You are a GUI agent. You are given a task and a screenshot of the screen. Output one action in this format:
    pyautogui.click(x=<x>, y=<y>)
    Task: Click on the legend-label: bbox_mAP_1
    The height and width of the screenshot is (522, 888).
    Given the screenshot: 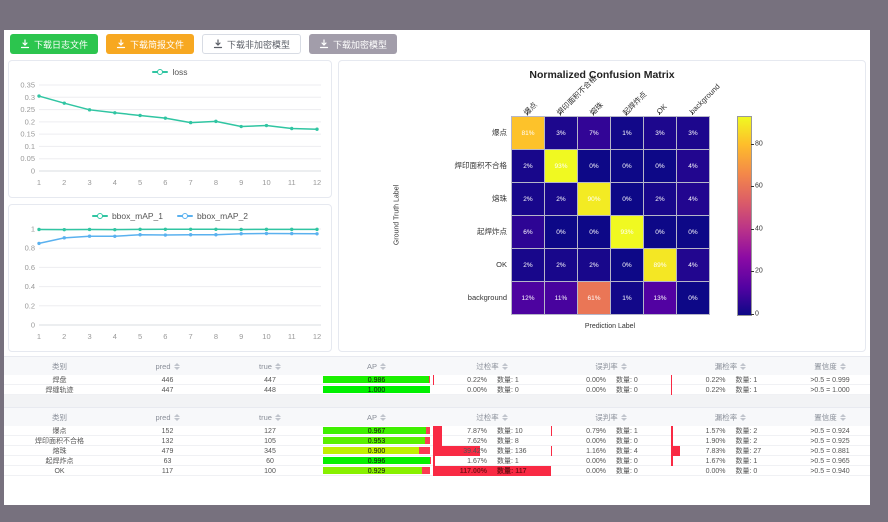 What is the action you would take?
    pyautogui.click(x=137, y=216)
    